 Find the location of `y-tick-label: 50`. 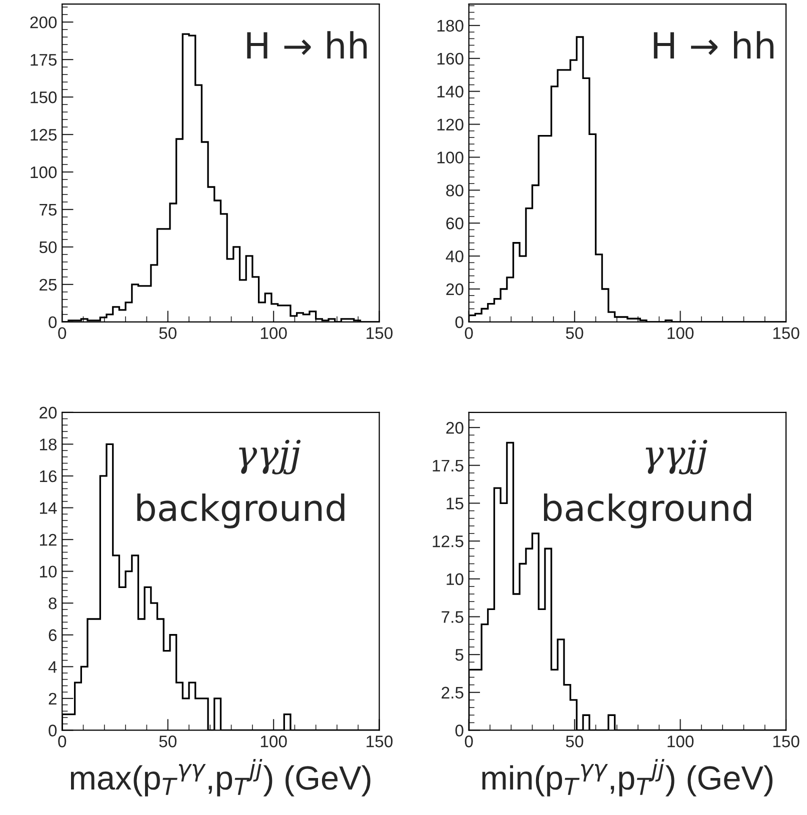

y-tick-label: 50 is located at coordinates (48, 247).